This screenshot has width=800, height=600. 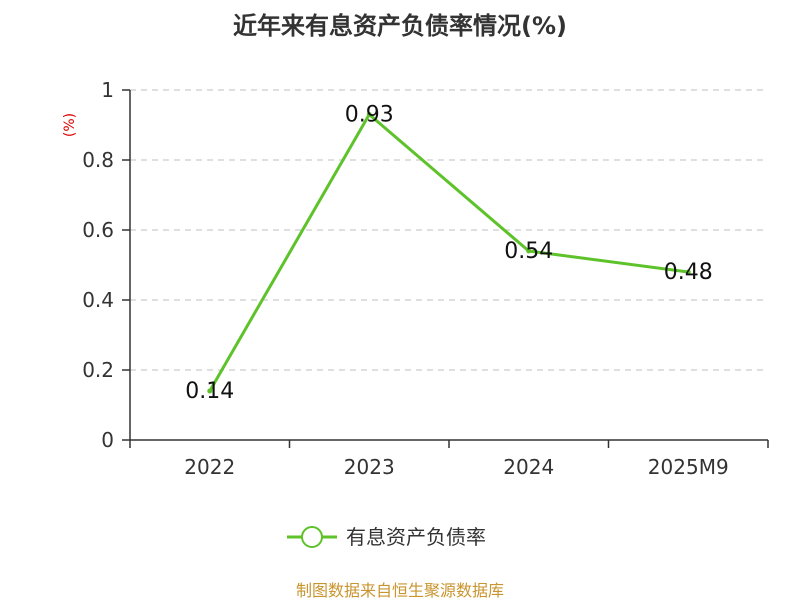 I want to click on y-tick-label: 0.2, so click(x=98, y=370).